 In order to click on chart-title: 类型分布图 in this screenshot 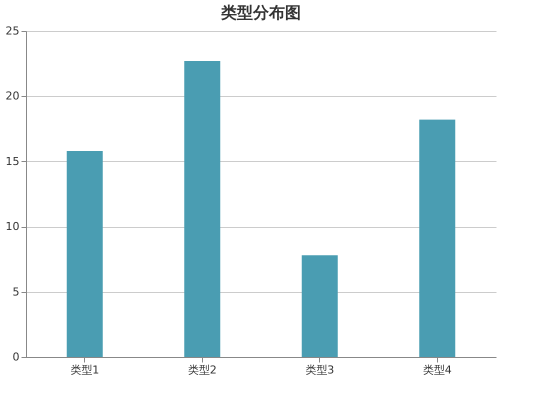, I will do `click(260, 12)`.